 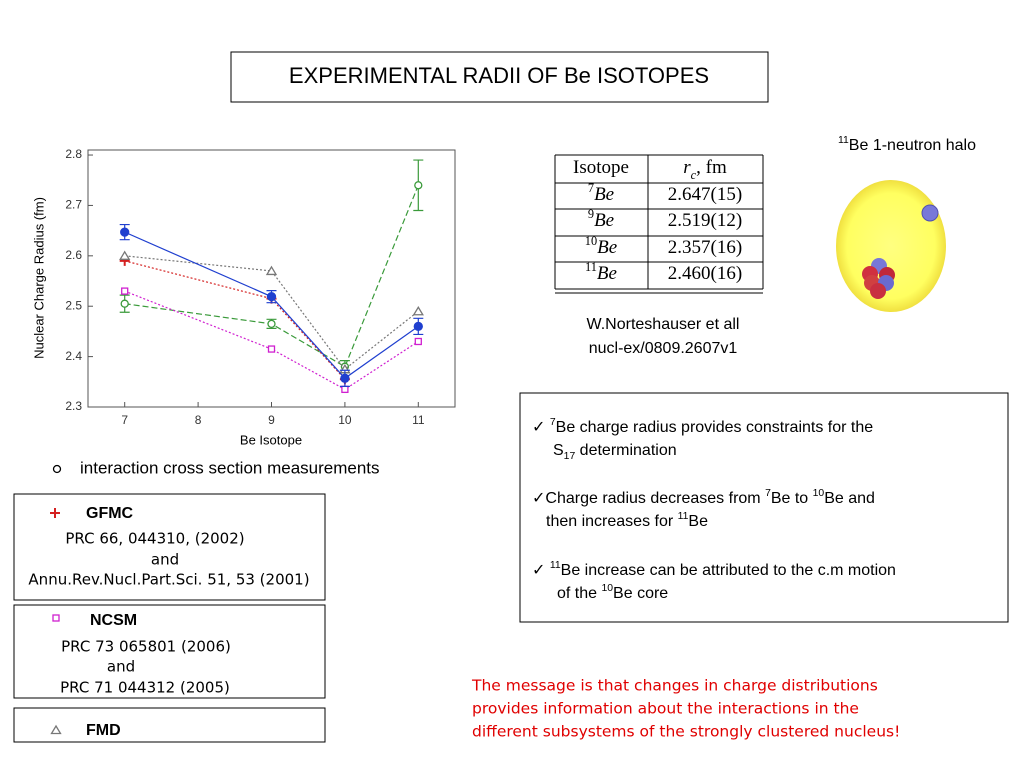 What do you see at coordinates (558, 450) in the screenshot?
I see `text-part: S` at bounding box center [558, 450].